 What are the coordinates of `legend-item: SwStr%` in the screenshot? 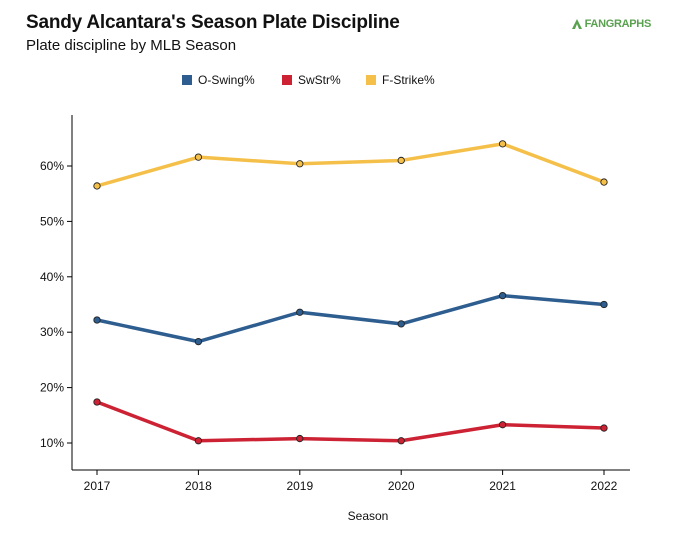 It's located at (311, 80).